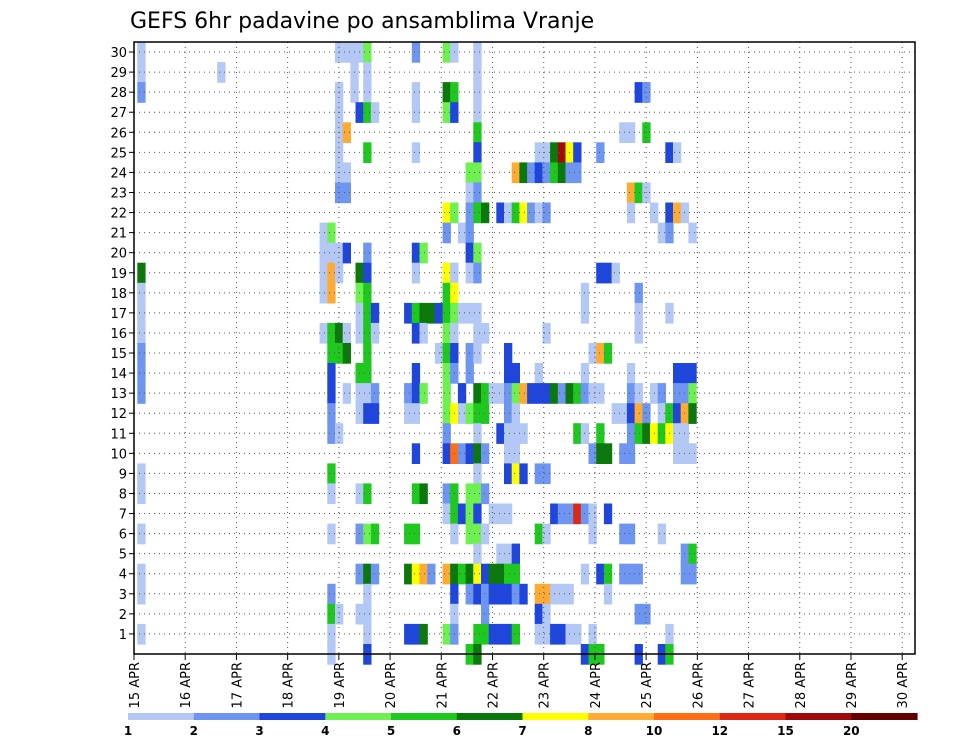 Image resolution: width=960 pixels, height=742 pixels. I want to click on legend-label: 4, so click(325, 731).